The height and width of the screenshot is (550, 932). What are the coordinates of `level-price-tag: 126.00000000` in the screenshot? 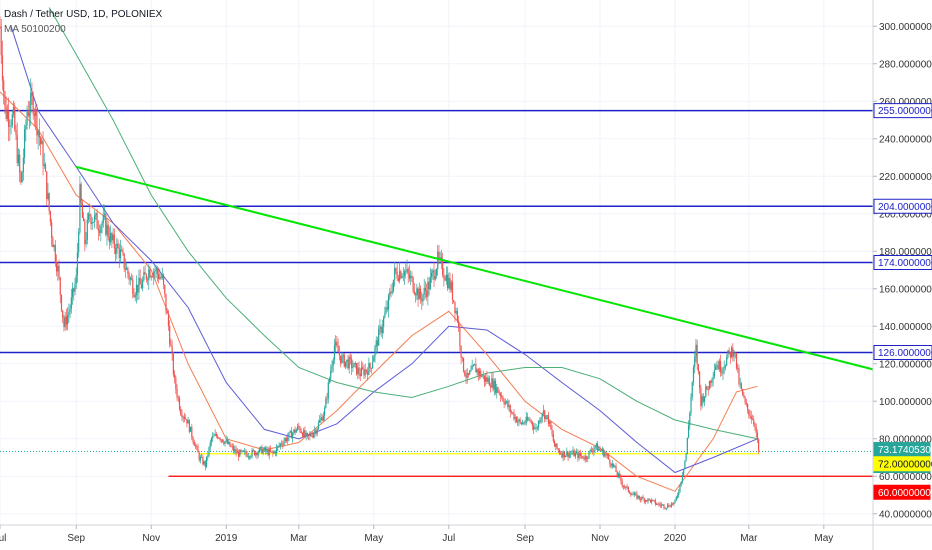 It's located at (902, 352).